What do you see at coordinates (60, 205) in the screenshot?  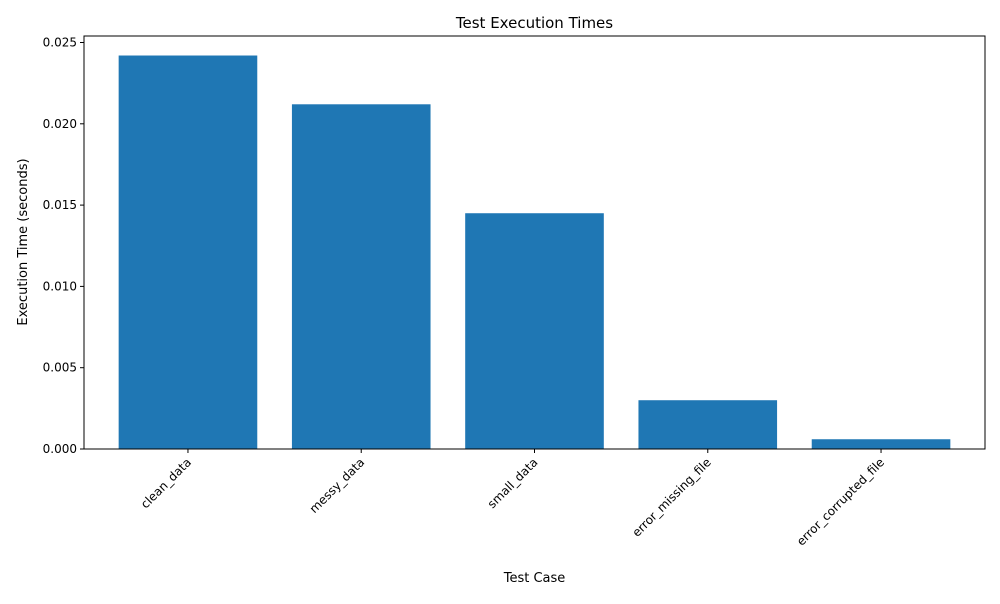 I see `y-tick-label: 0.015` at bounding box center [60, 205].